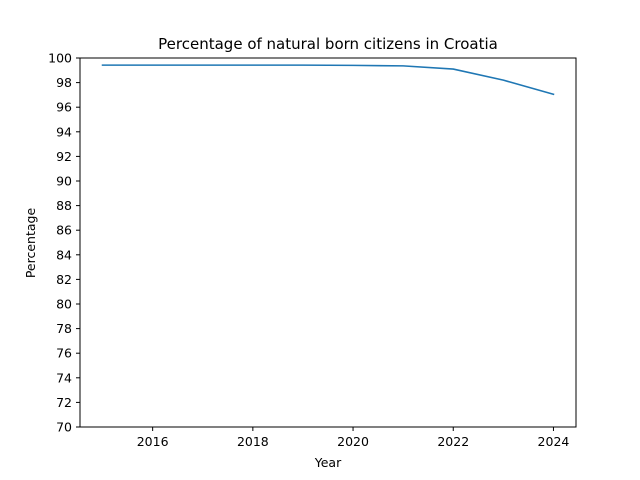 The width and height of the screenshot is (640, 480). What do you see at coordinates (64, 131) in the screenshot?
I see `y-tick-label: 94` at bounding box center [64, 131].